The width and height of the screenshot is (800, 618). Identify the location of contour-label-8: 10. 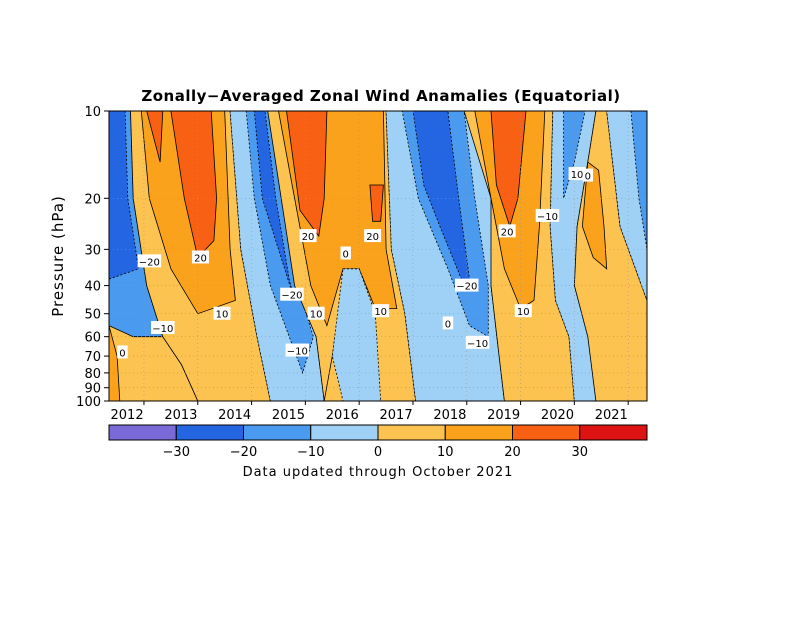
(316, 315).